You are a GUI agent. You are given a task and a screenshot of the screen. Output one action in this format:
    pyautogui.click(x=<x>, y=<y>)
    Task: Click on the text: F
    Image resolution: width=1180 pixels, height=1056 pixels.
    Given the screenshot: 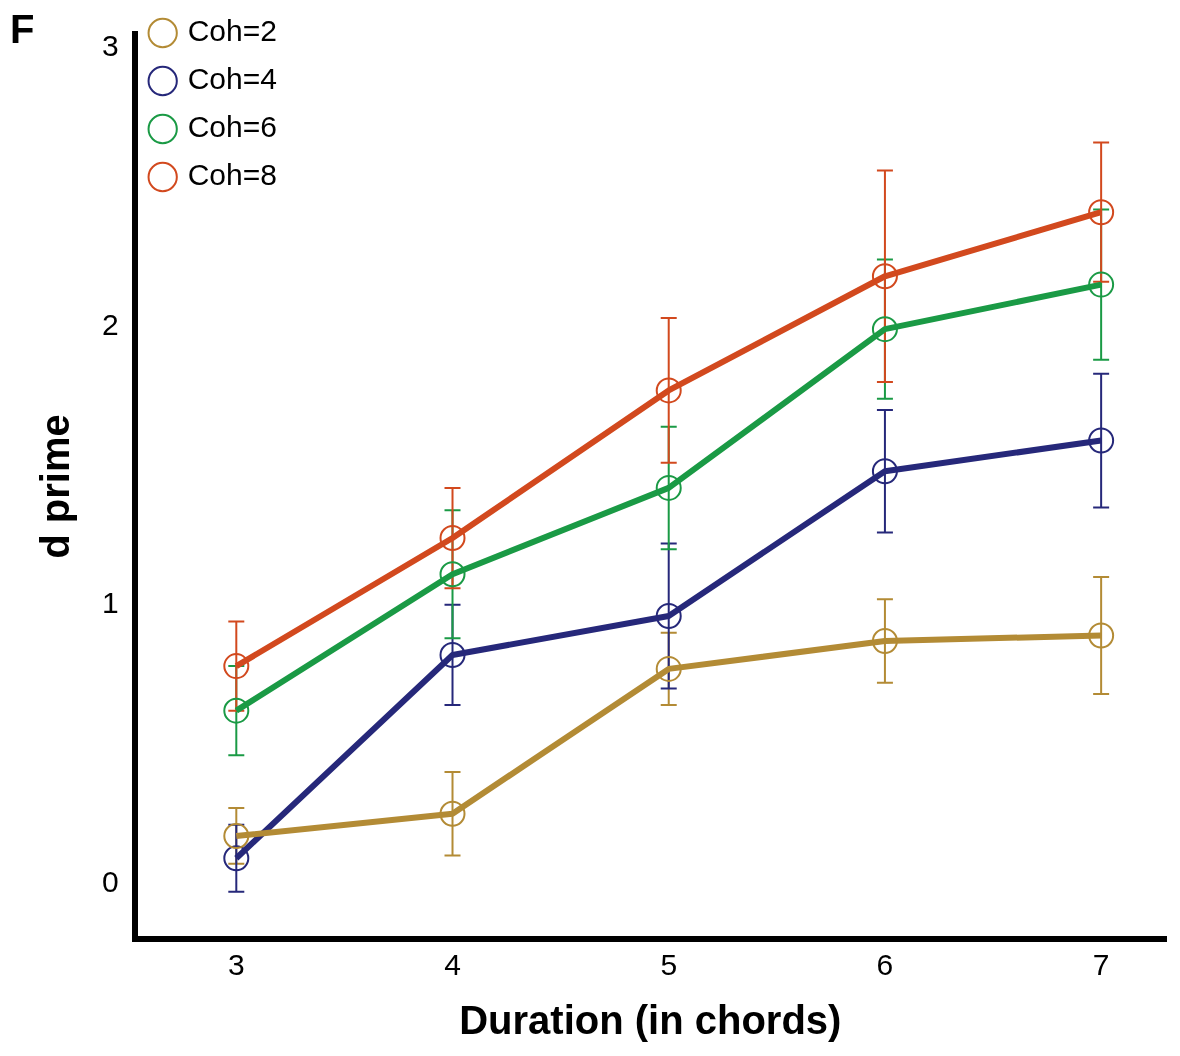 What is the action you would take?
    pyautogui.click(x=22, y=29)
    